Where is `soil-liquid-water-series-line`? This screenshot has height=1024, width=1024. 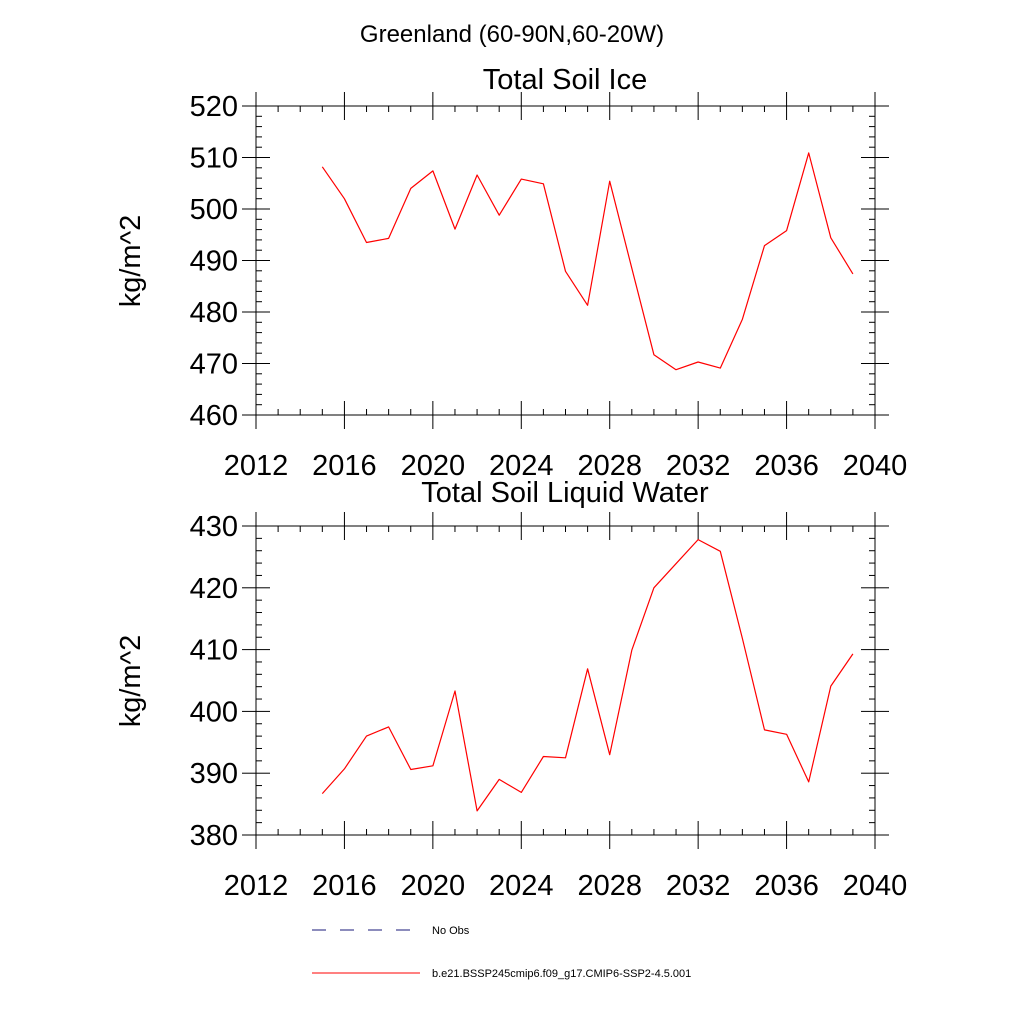
soil-liquid-water-series-line is located at coordinates (587, 675).